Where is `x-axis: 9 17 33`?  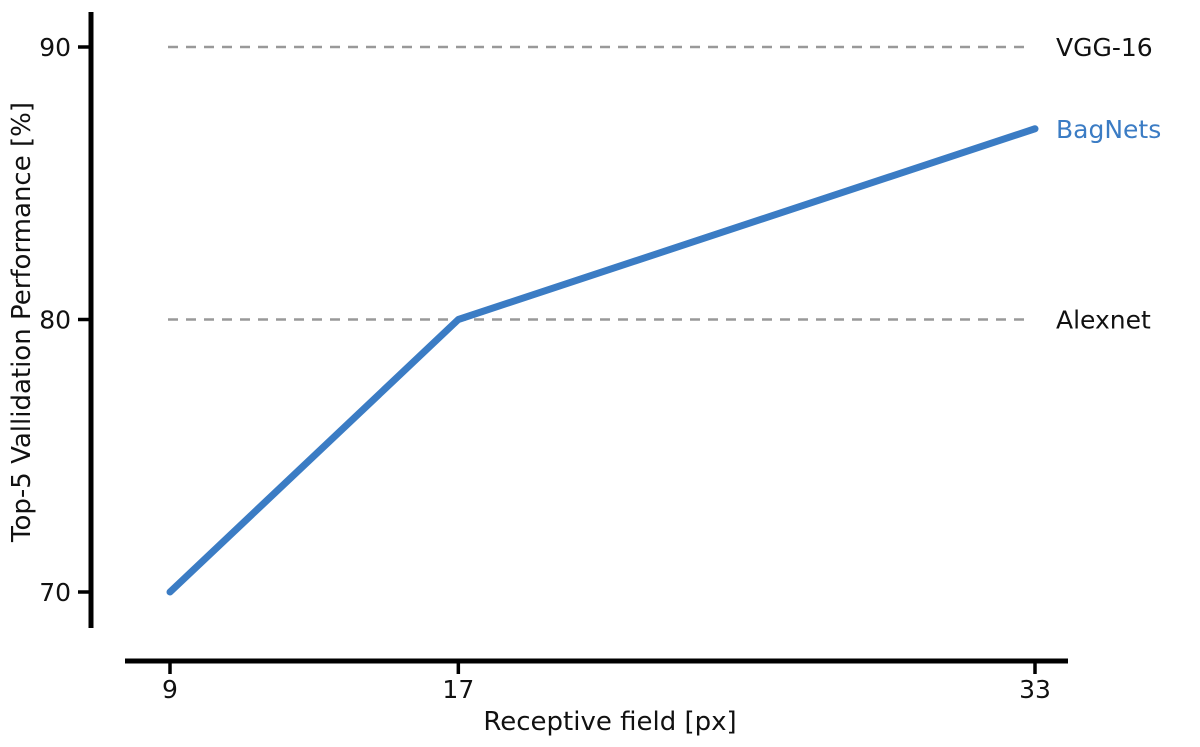
x-axis: 9 17 33 is located at coordinates (596, 681).